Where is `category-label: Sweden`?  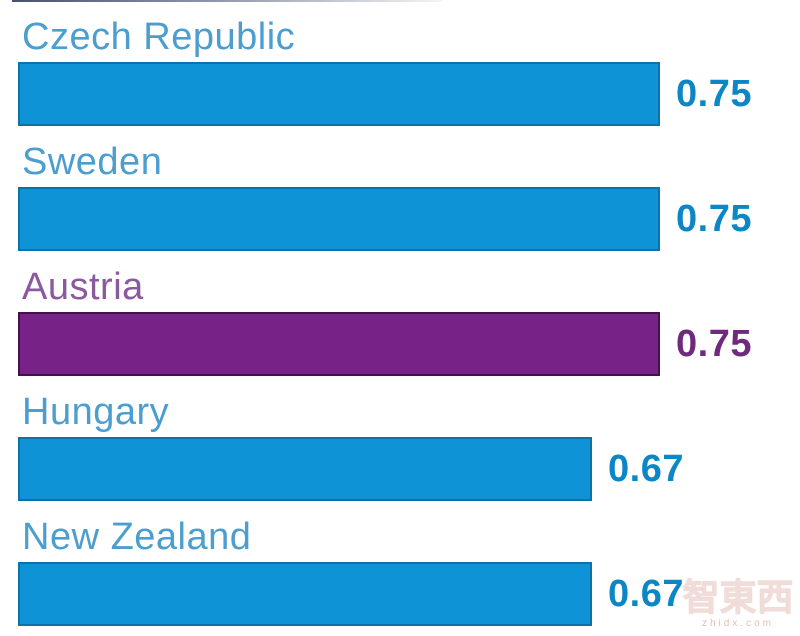 category-label: Sweden is located at coordinates (92, 162).